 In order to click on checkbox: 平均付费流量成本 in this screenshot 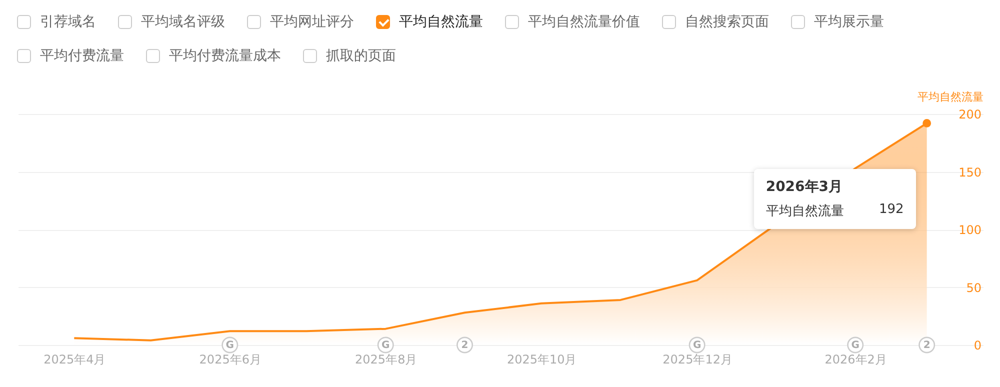, I will do `click(213, 56)`.